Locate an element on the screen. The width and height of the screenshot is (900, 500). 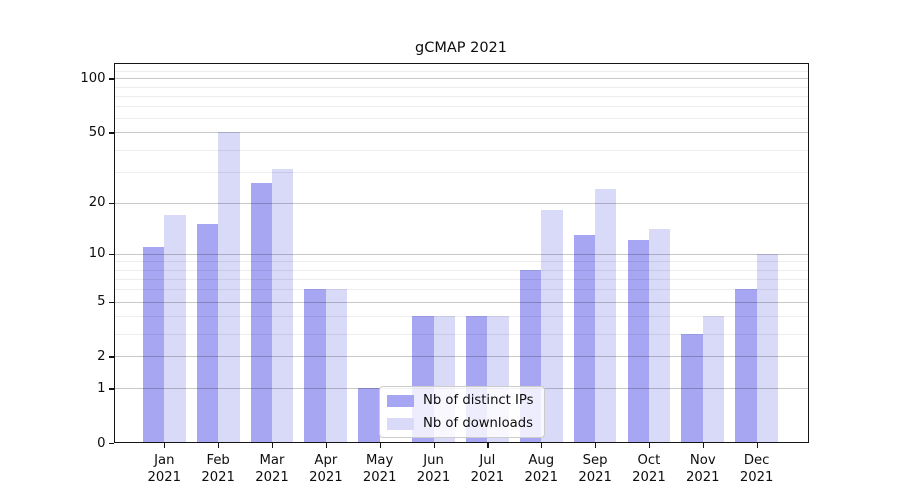
x-tick-label-dec: Dec 2021 is located at coordinates (757, 469).